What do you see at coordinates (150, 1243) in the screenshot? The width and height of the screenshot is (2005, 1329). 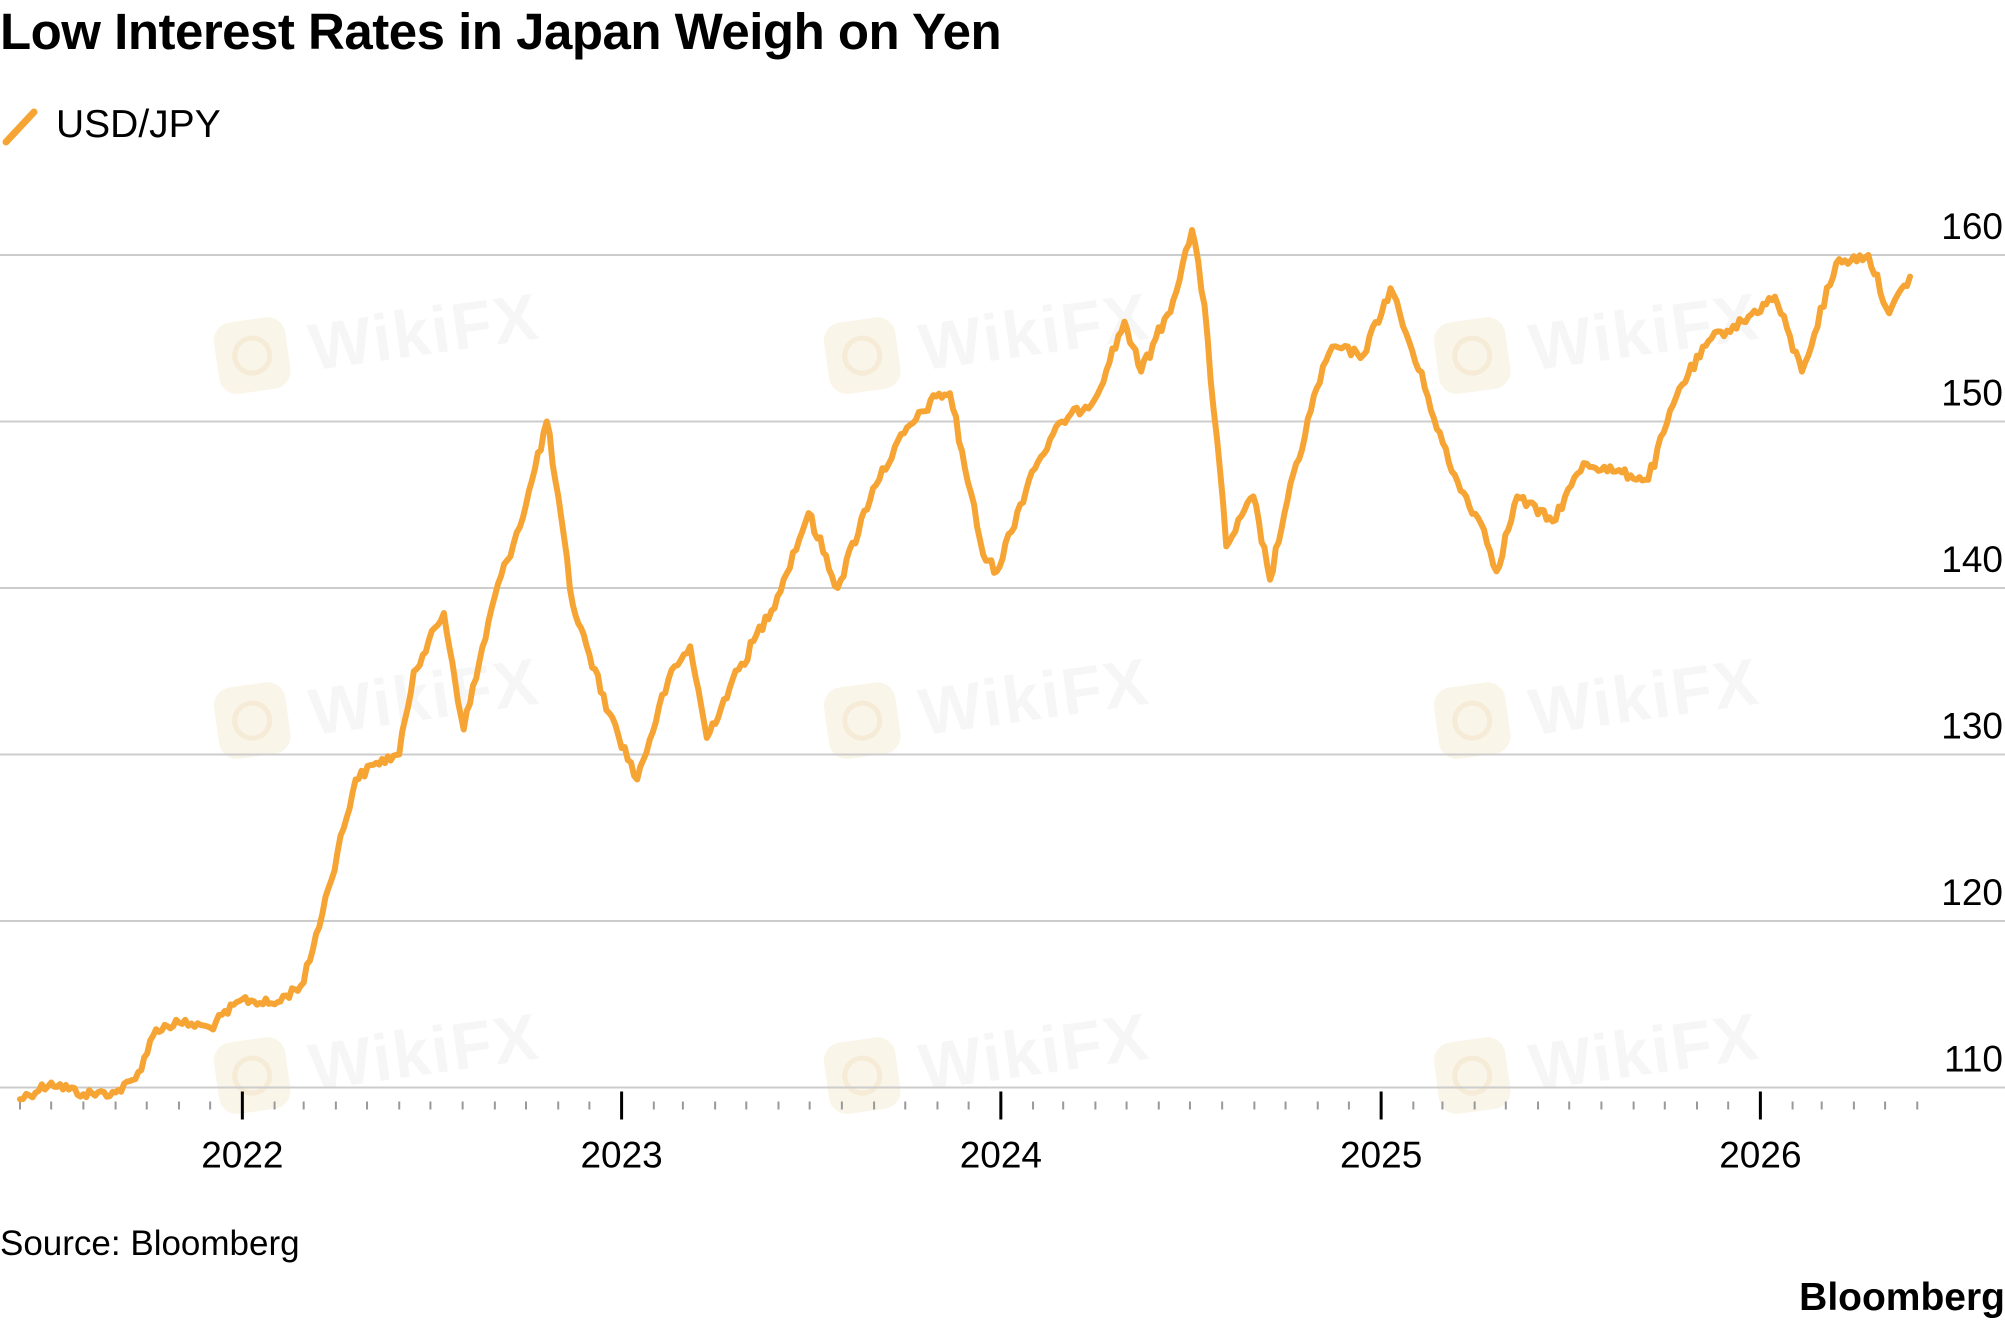 I see `source-note: Source: Bloomberg` at bounding box center [150, 1243].